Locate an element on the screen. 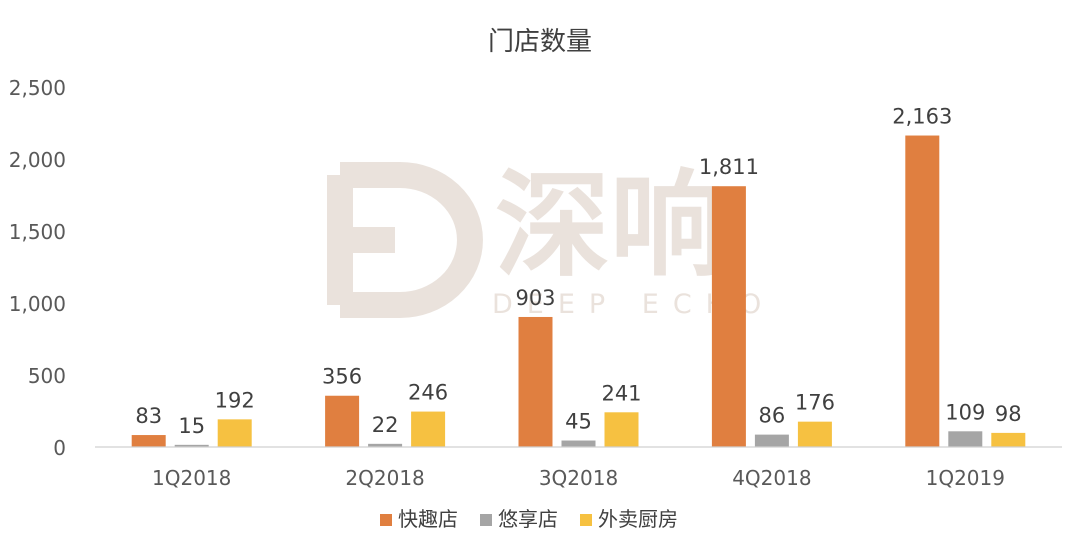  data-label: 192 is located at coordinates (235, 400).